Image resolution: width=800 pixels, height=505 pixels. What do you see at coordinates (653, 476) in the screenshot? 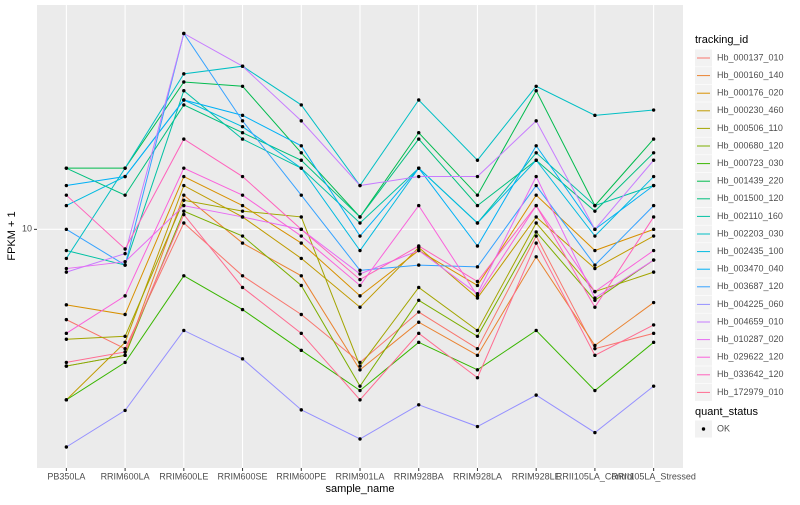
I see `x-tick-label: RRII105LA_Stressed` at bounding box center [653, 476].